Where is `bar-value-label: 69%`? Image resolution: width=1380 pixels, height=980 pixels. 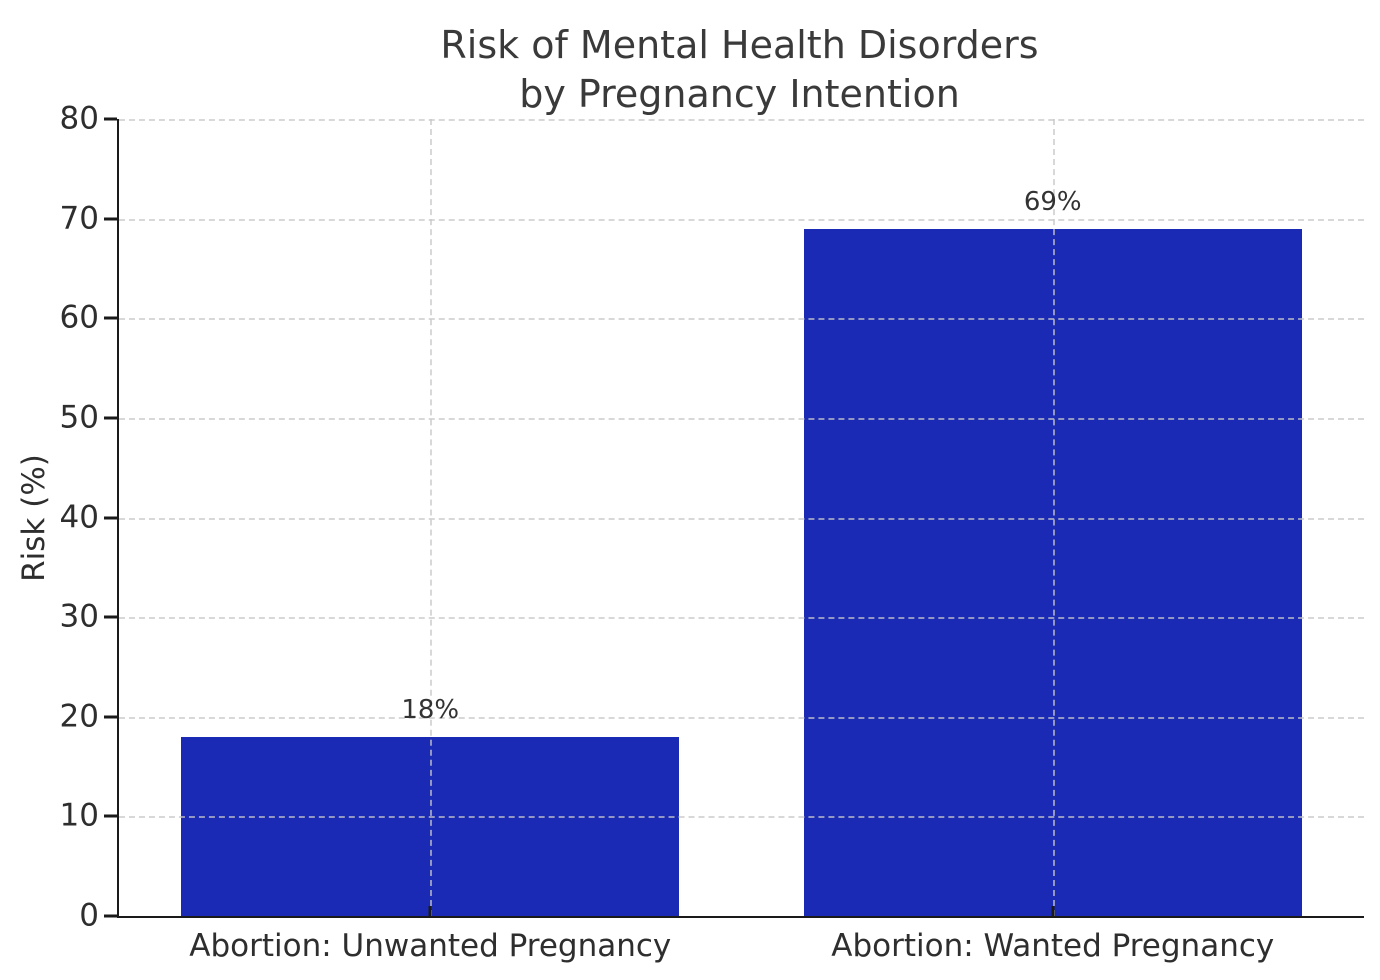 bar-value-label: 69% is located at coordinates (1052, 201).